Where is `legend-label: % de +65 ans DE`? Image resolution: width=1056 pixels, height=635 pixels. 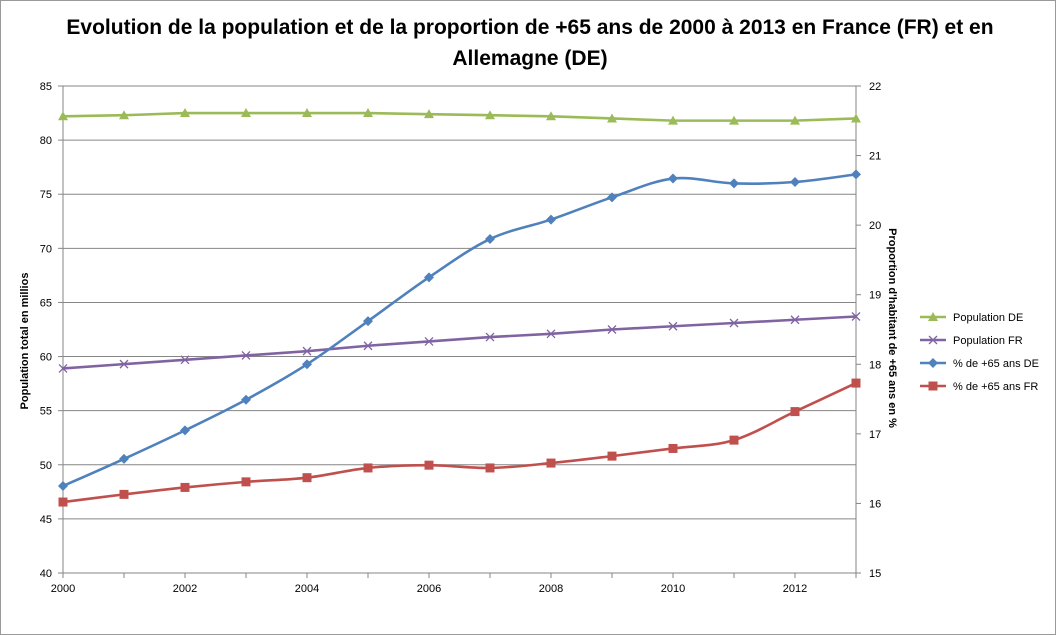
legend-label: % de +65 ans DE is located at coordinates (996, 364).